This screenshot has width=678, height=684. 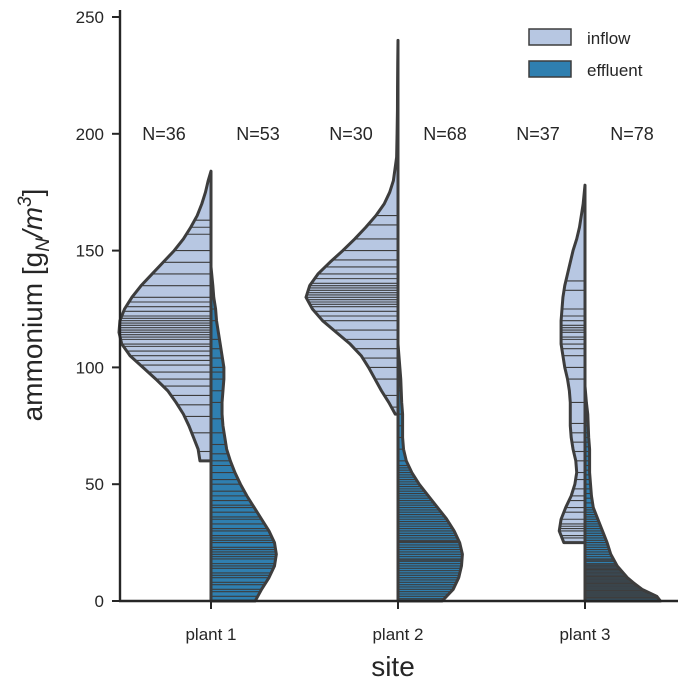 I want to click on y-tick-label: 50, so click(x=94, y=484).